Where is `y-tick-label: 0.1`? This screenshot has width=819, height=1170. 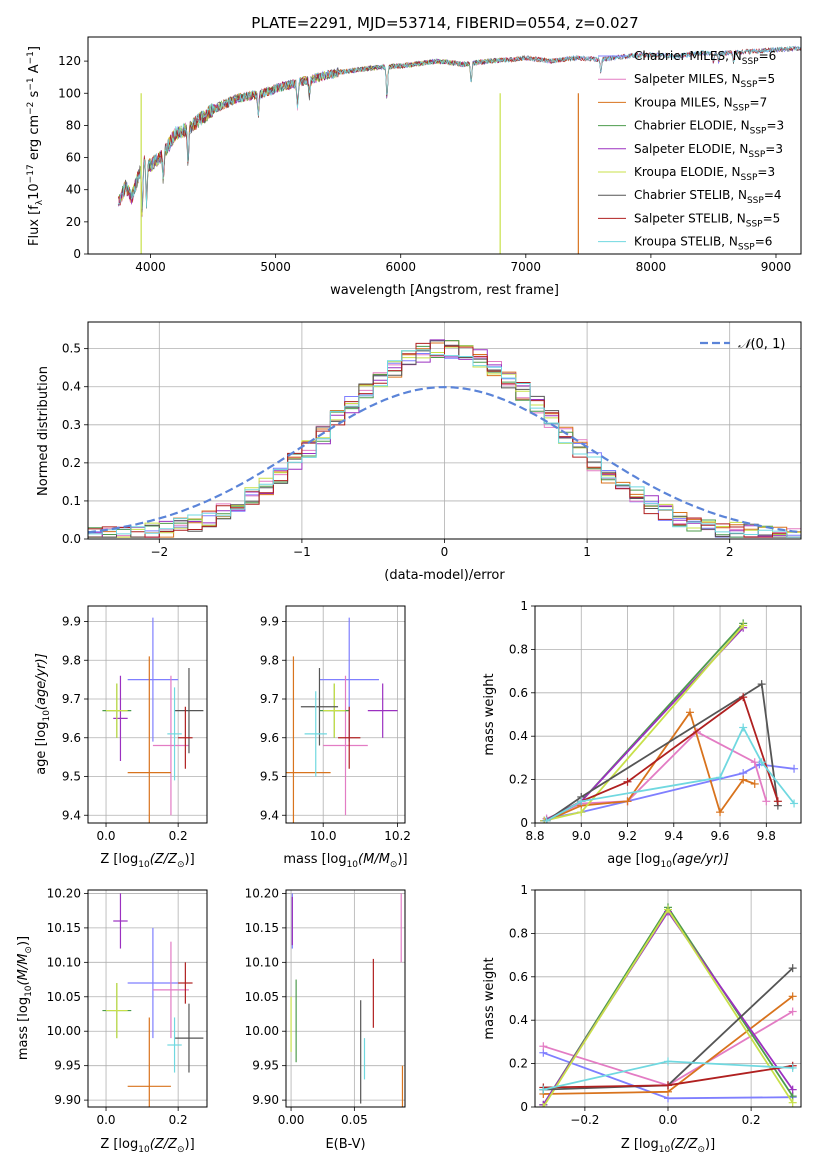
y-tick-label: 0.1 is located at coordinates (71, 501).